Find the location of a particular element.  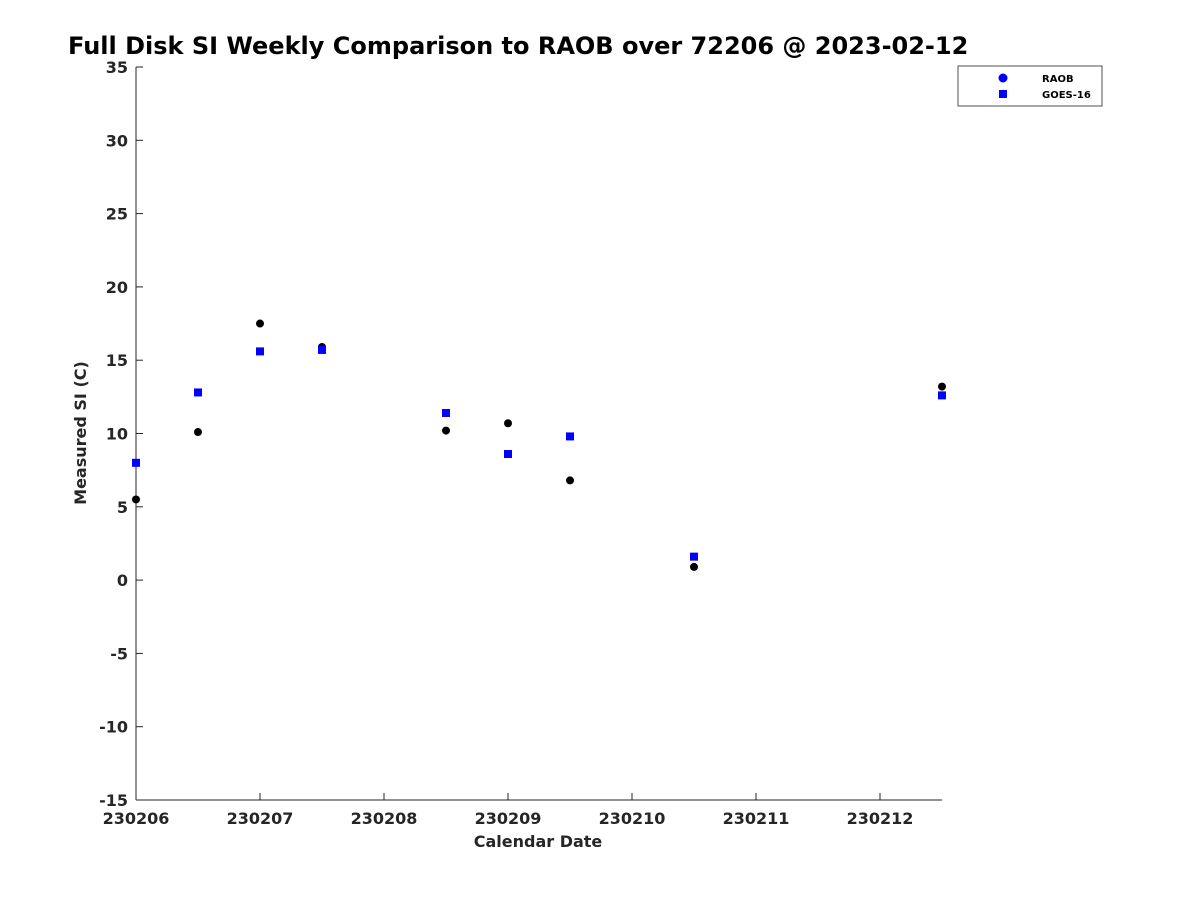

y-tick-label: 0 is located at coordinates (122, 580).